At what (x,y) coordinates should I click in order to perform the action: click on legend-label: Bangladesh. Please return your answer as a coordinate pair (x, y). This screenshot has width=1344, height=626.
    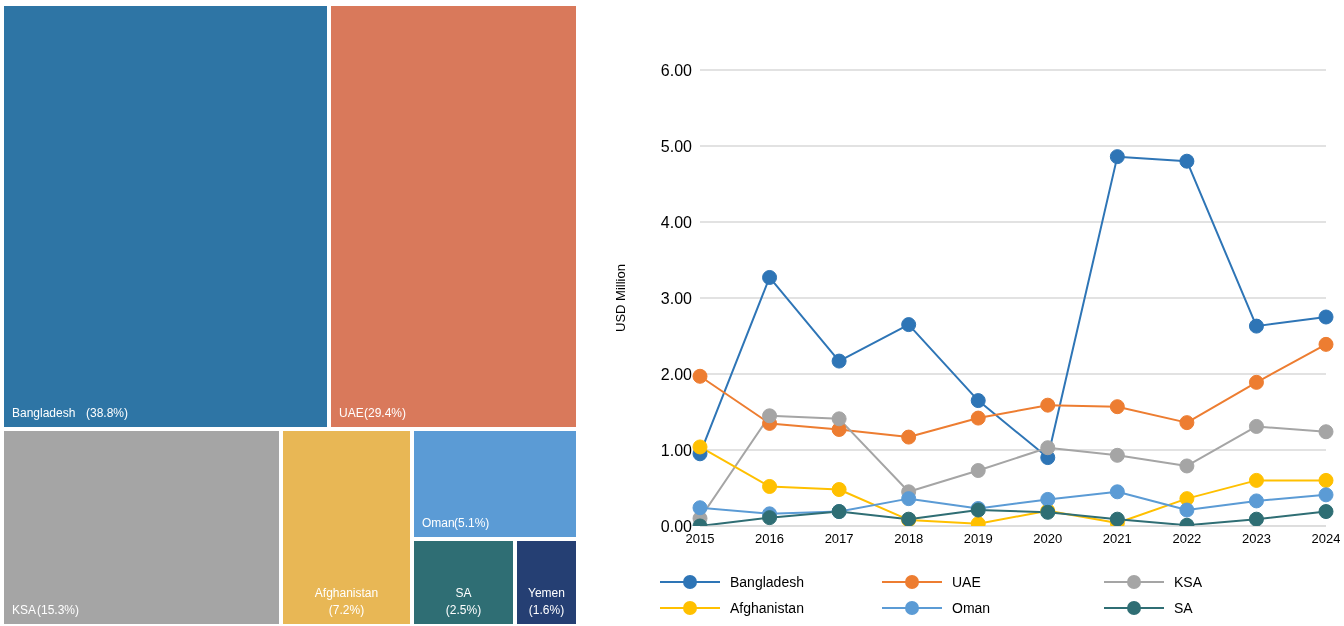
    Looking at the image, I should click on (767, 582).